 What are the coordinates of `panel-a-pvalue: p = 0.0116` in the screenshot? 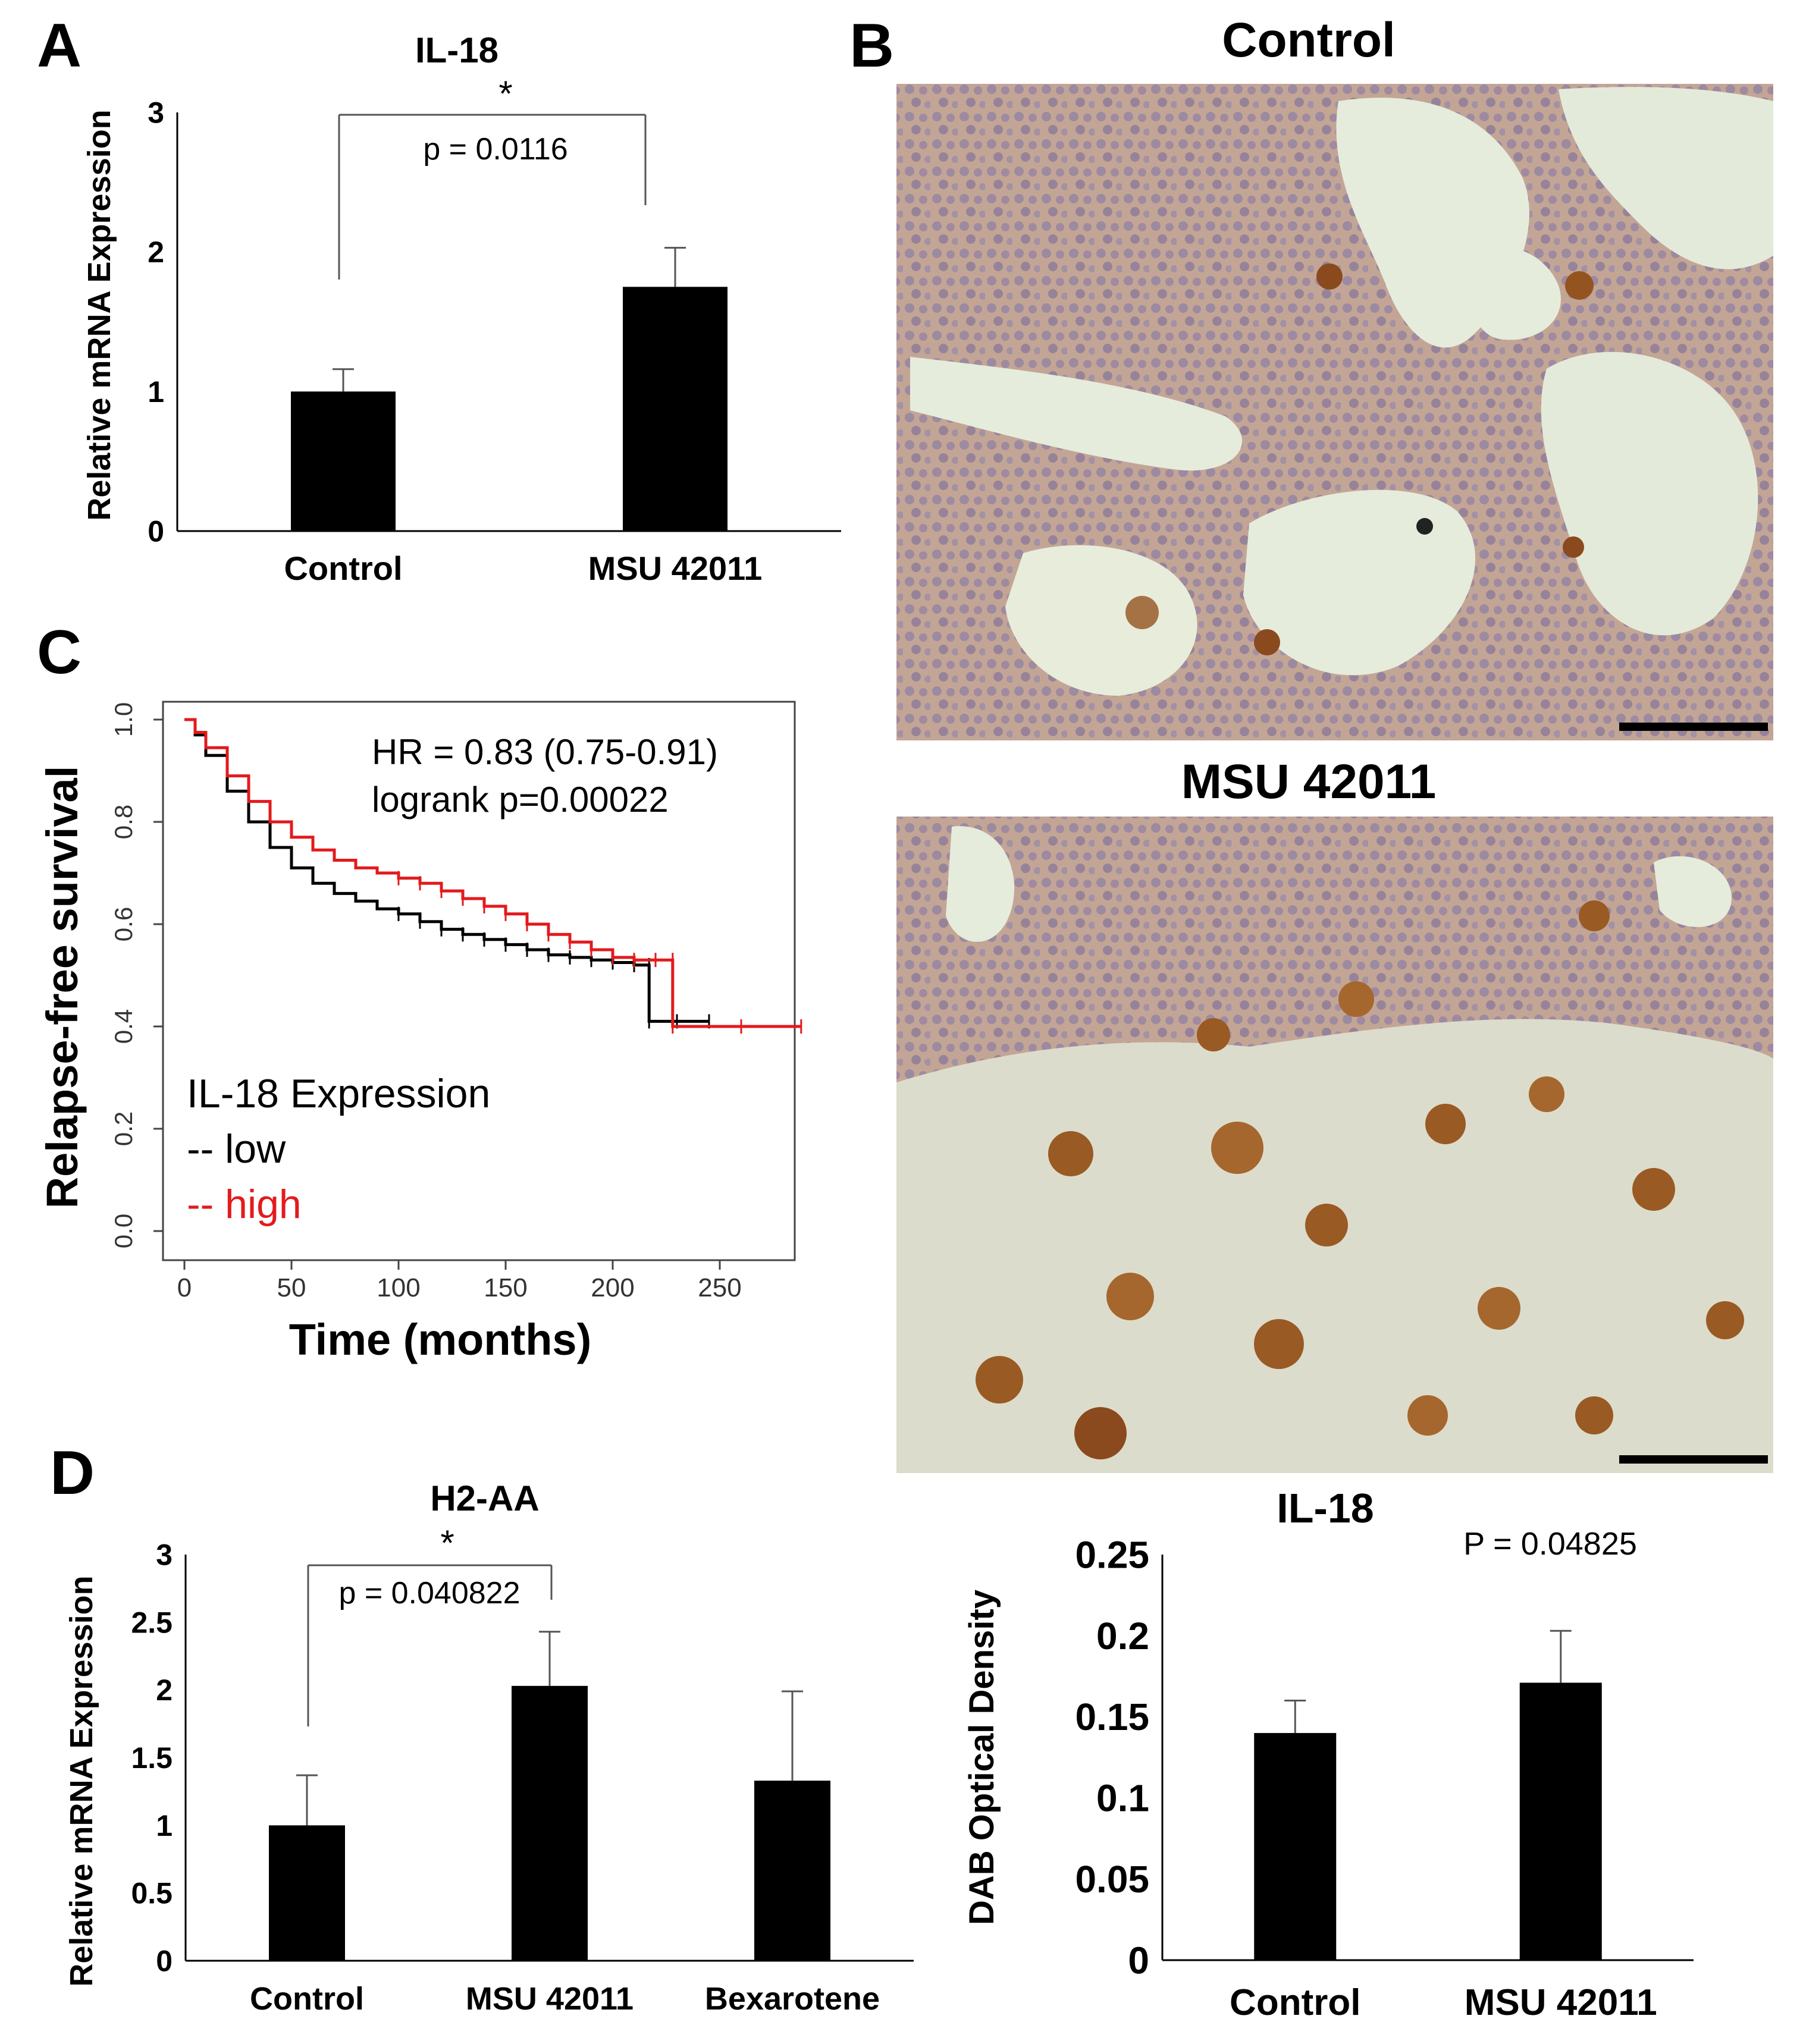 It's located at (495, 149).